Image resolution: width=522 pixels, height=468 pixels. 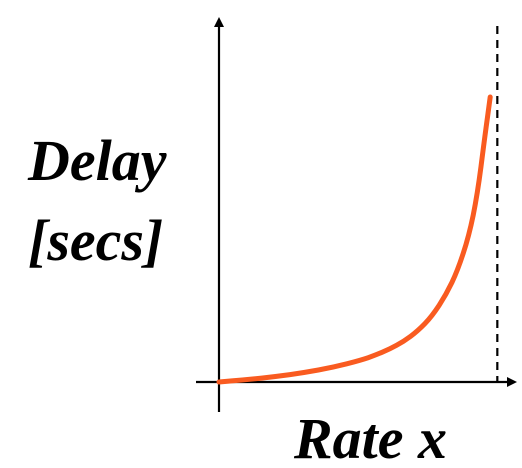 I want to click on y-axis-label-line-1: Delay, so click(x=97, y=160).